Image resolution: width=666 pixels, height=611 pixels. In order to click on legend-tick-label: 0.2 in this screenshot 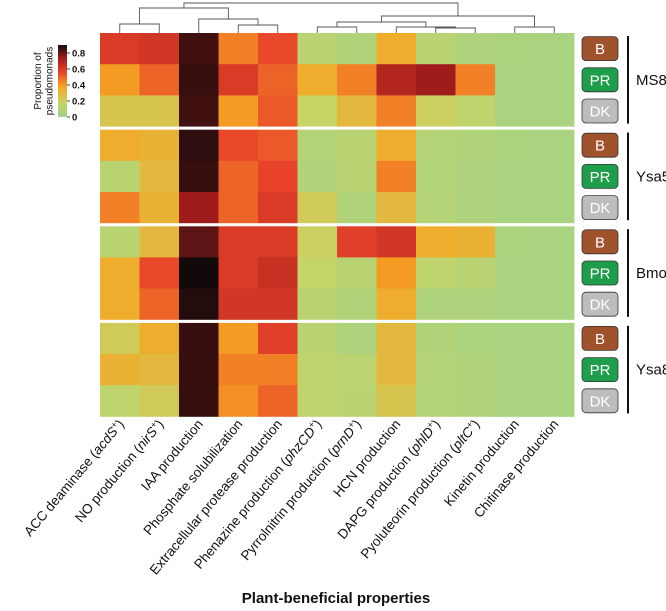, I will do `click(78, 102)`.